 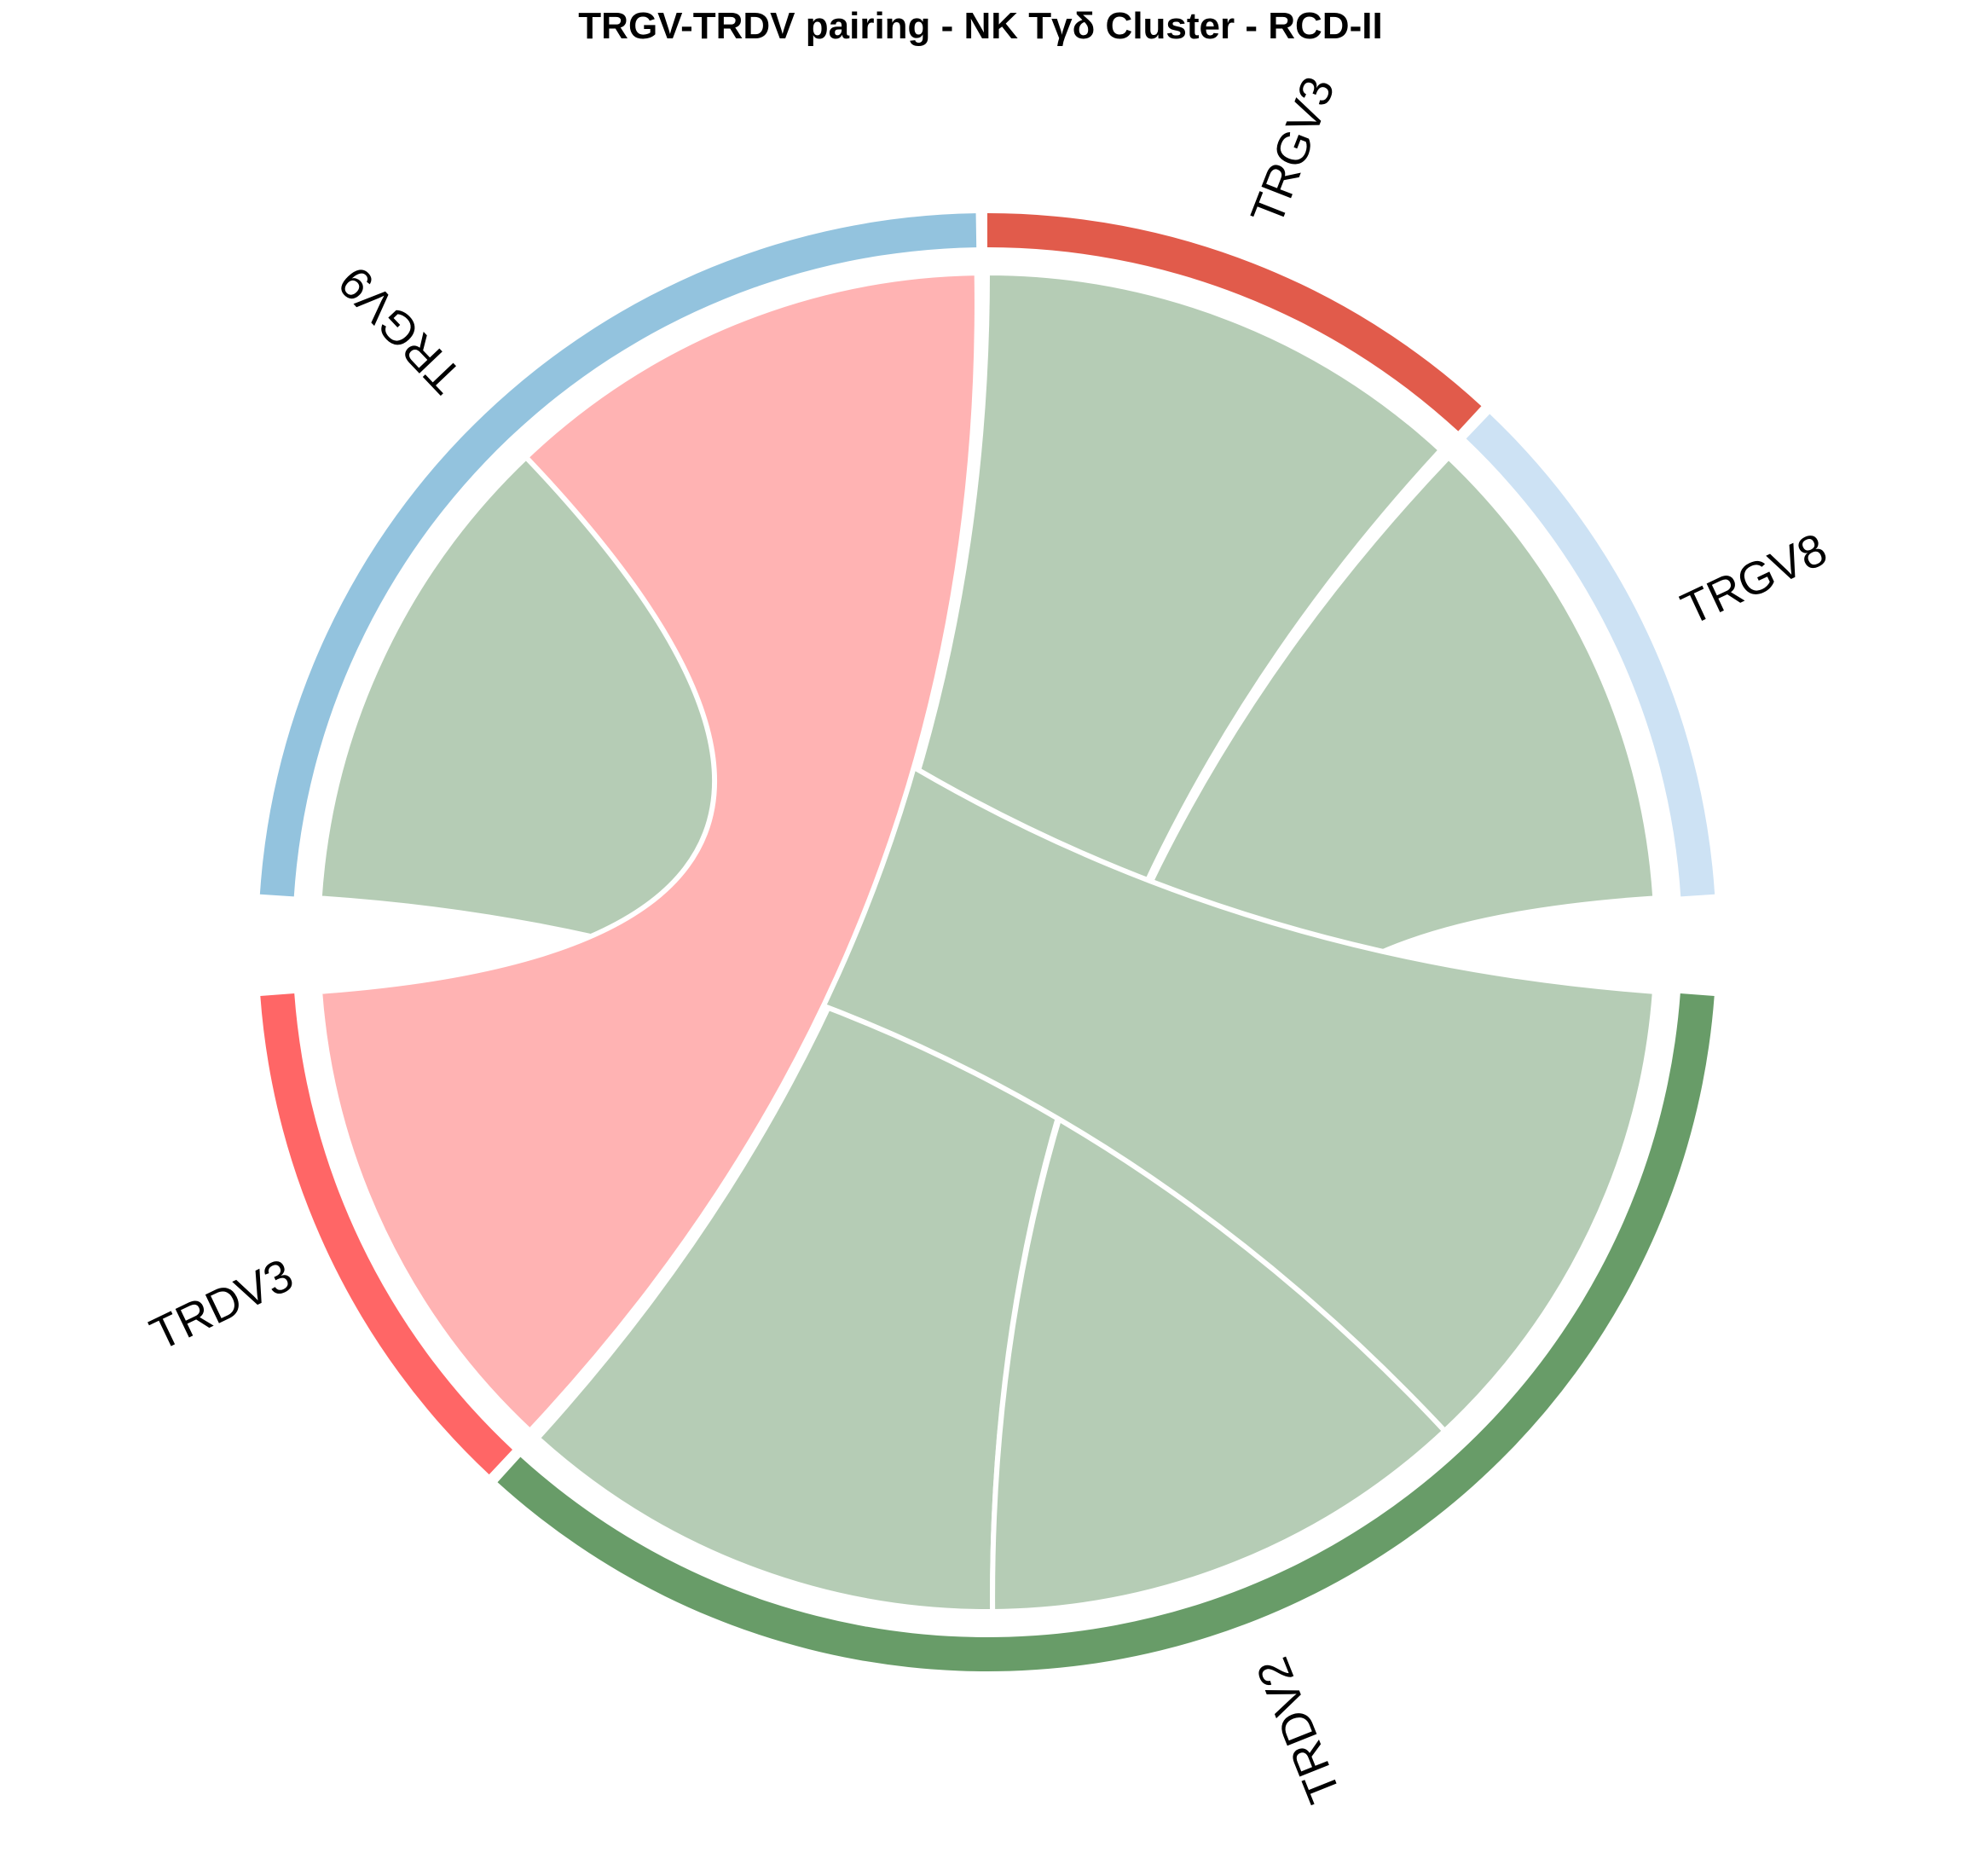 I want to click on sector-label-trdv2: TRDV2, so click(x=1298, y=1731).